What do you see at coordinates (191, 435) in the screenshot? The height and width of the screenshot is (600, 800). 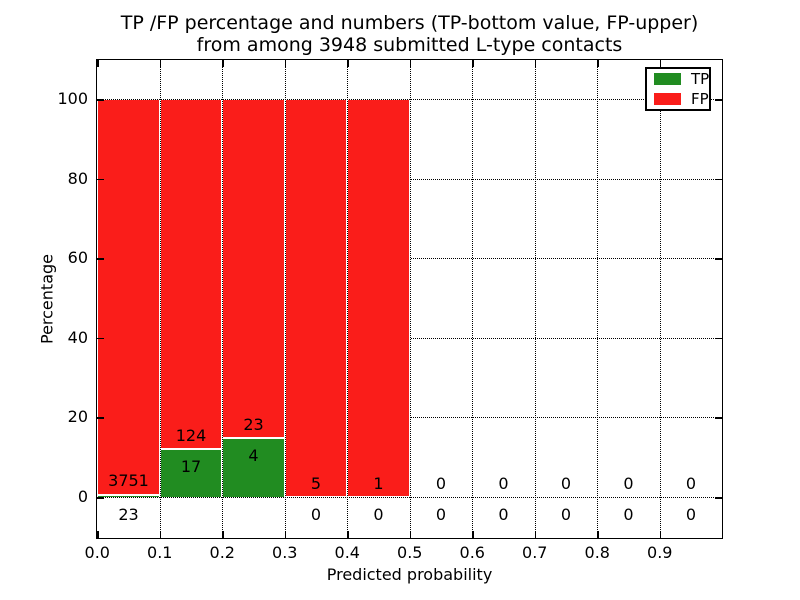 I see `fp-count-label: 124` at bounding box center [191, 435].